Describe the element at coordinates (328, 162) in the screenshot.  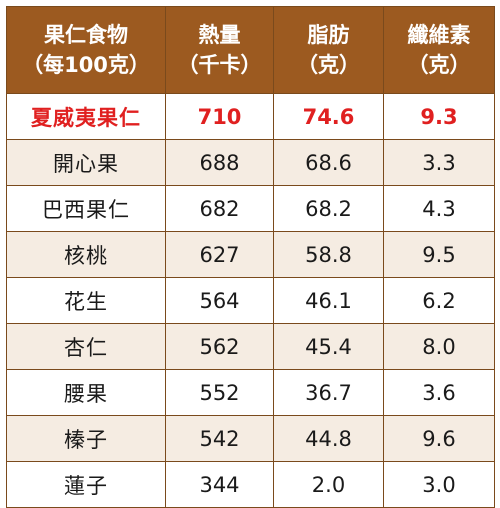
I see `cell-fat: 68.6` at that location.